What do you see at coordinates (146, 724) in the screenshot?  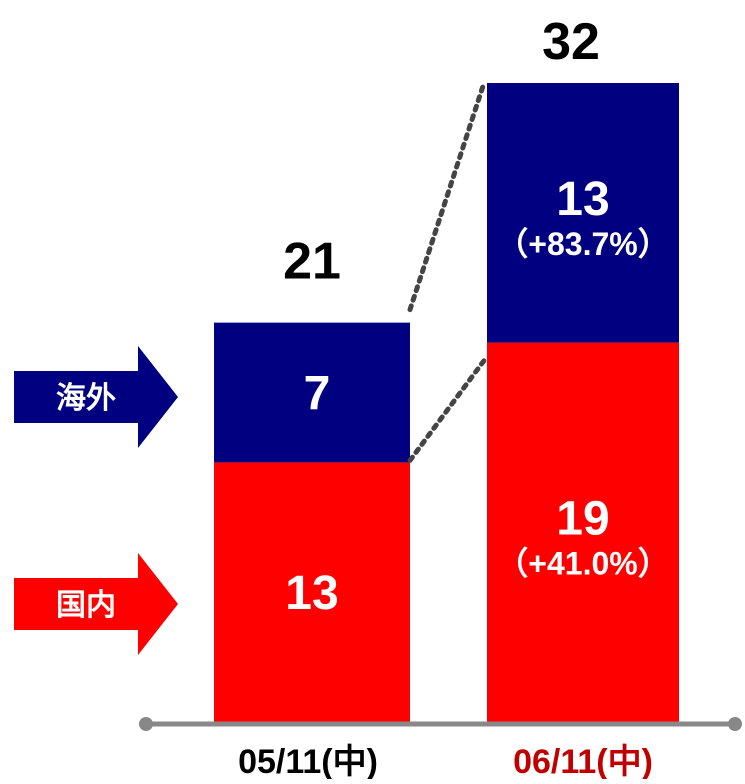 I see `axis-end-cap-left` at bounding box center [146, 724].